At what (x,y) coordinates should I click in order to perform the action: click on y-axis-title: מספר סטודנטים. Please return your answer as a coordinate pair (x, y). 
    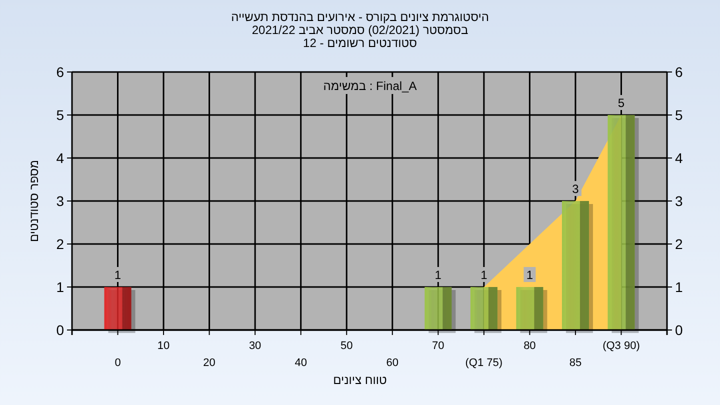
    Looking at the image, I should click on (34, 201).